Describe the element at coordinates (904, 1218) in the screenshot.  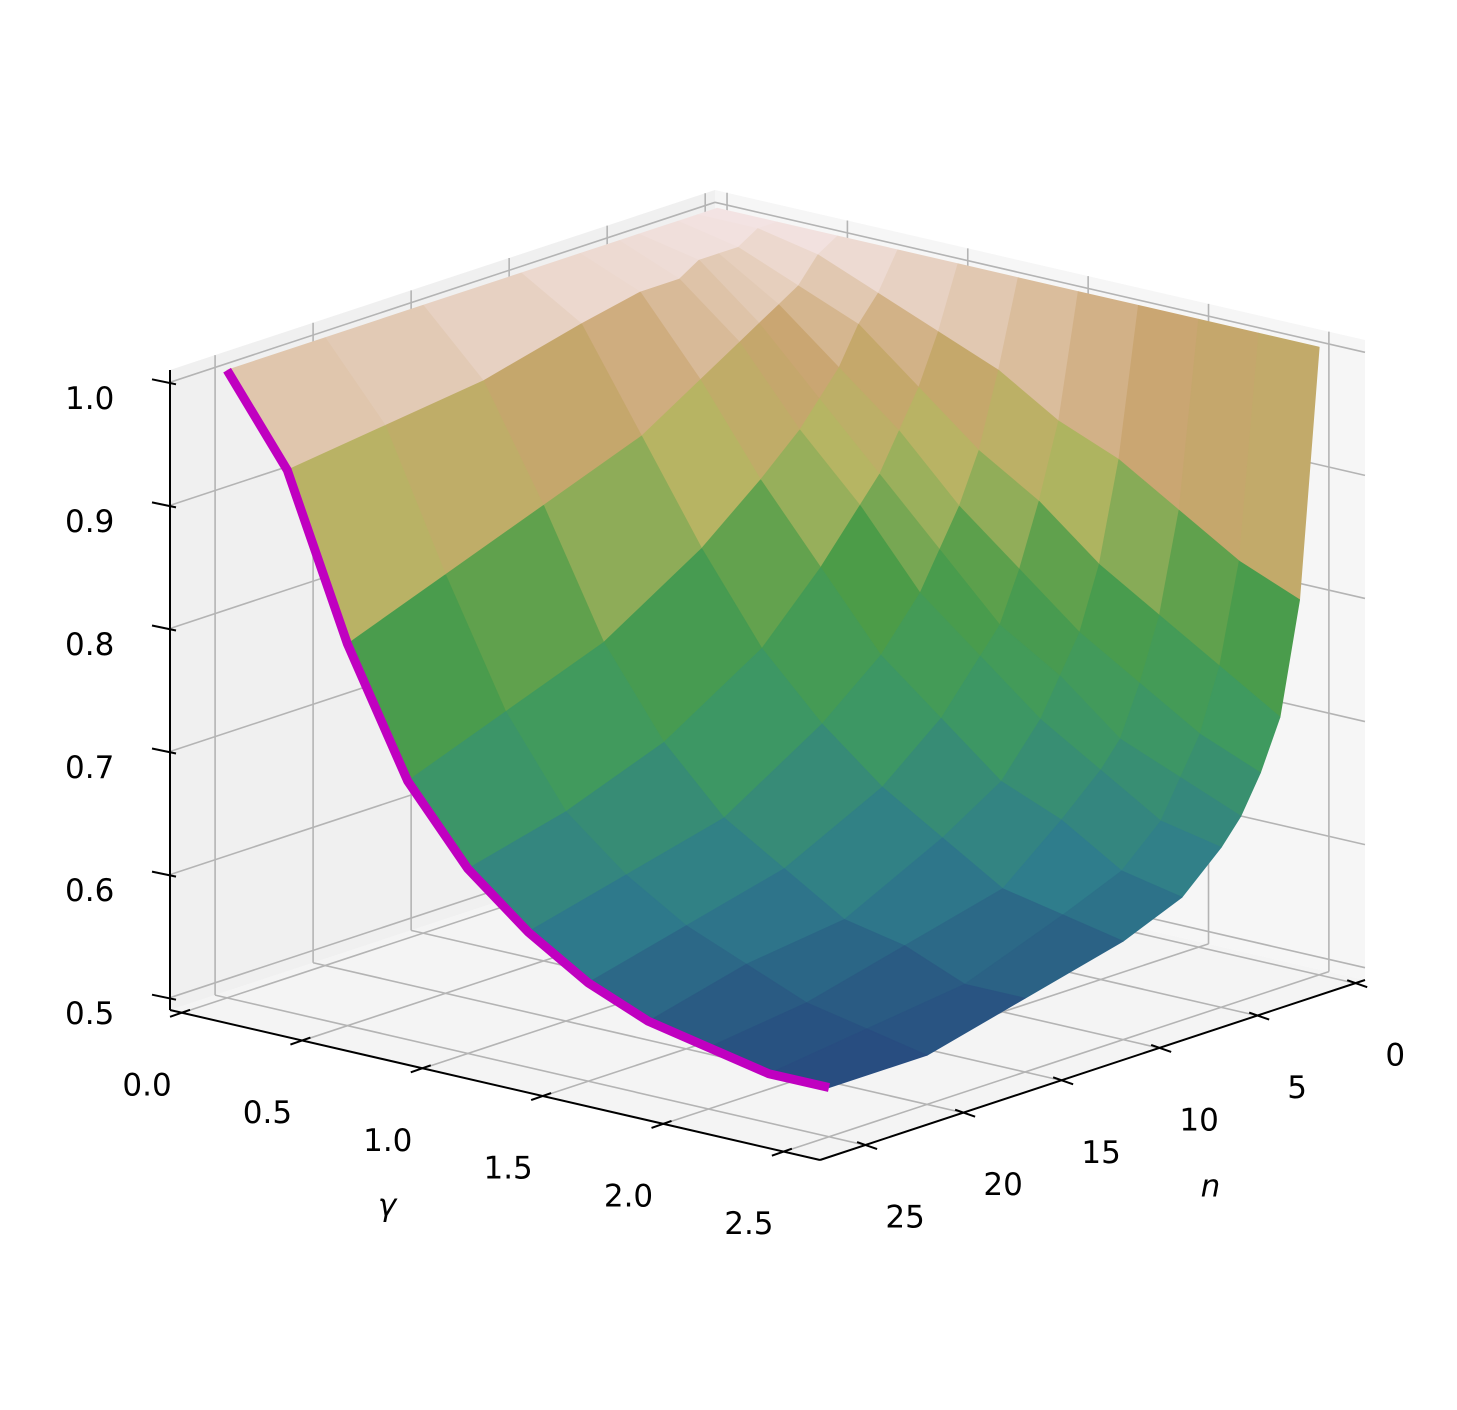
I see `y-tick-label: 25` at that location.